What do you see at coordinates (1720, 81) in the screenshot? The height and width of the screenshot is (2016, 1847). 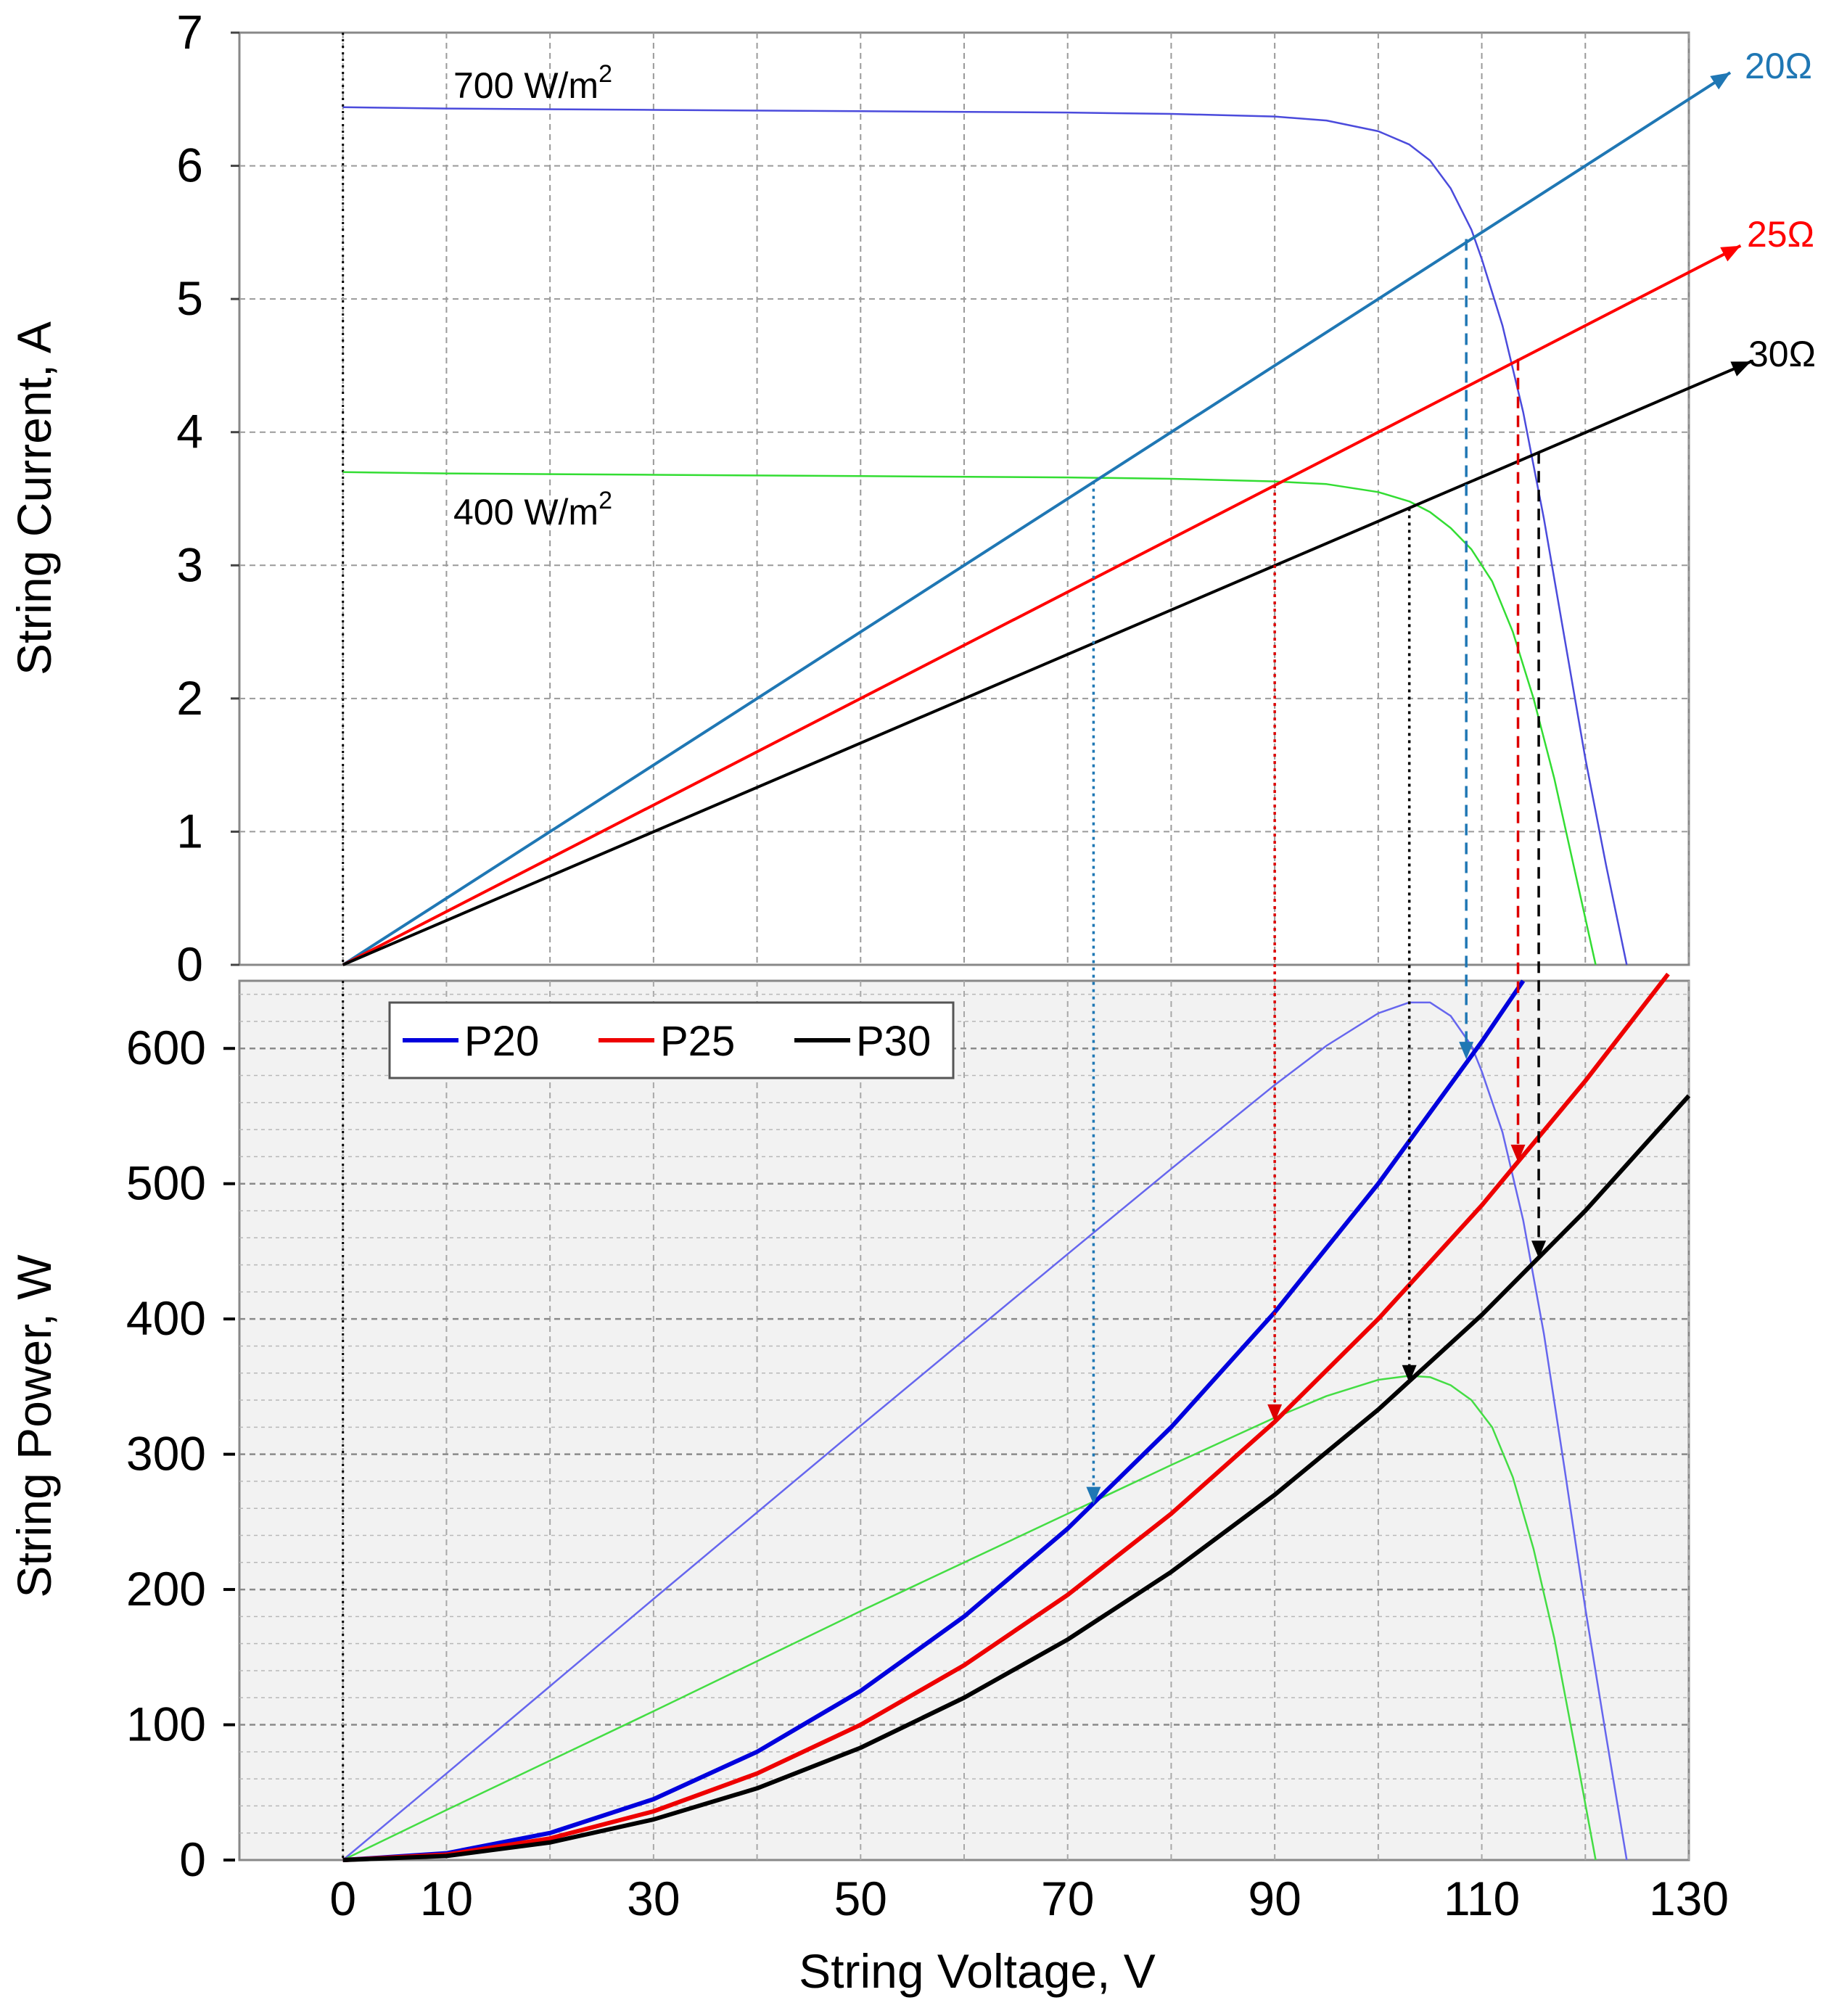 I see `load-line-20ohm-arrowhead` at bounding box center [1720, 81].